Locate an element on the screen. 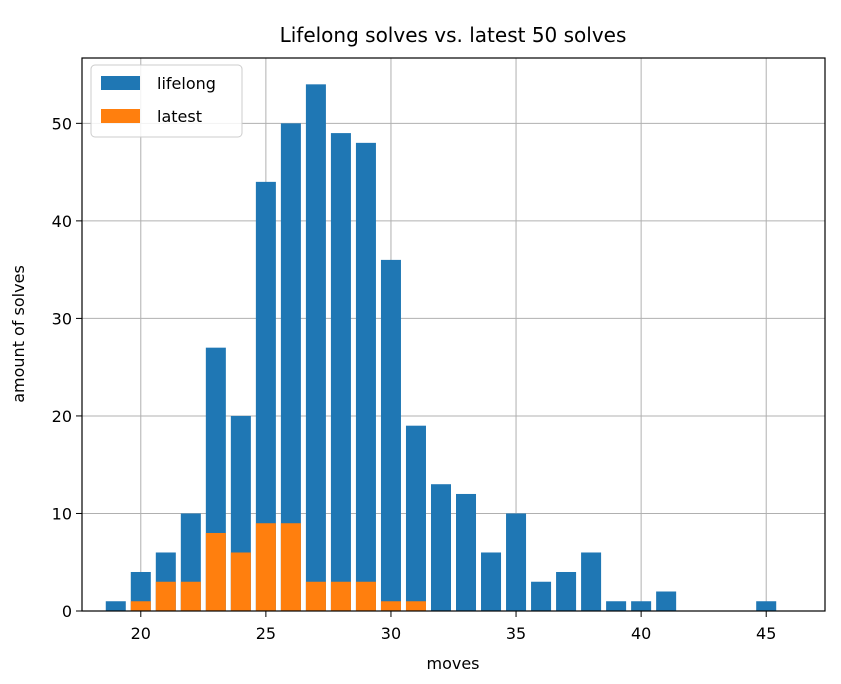 The height and width of the screenshot is (684, 841). y-tick-label: 40 is located at coordinates (62, 221).